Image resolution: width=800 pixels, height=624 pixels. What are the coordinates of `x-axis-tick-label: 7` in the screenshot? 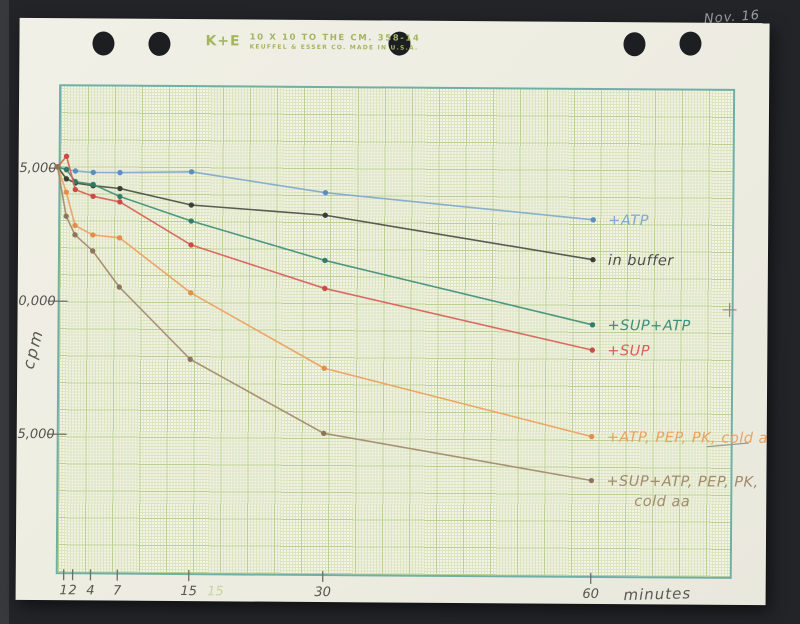 It's located at (117, 591).